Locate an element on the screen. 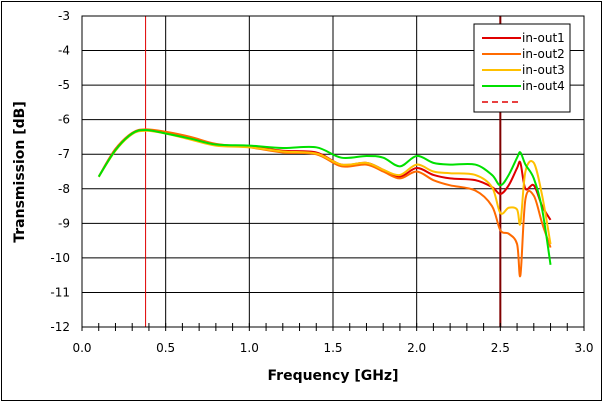 This screenshot has width=605, height=404. legend-label: in-out4 is located at coordinates (543, 86).